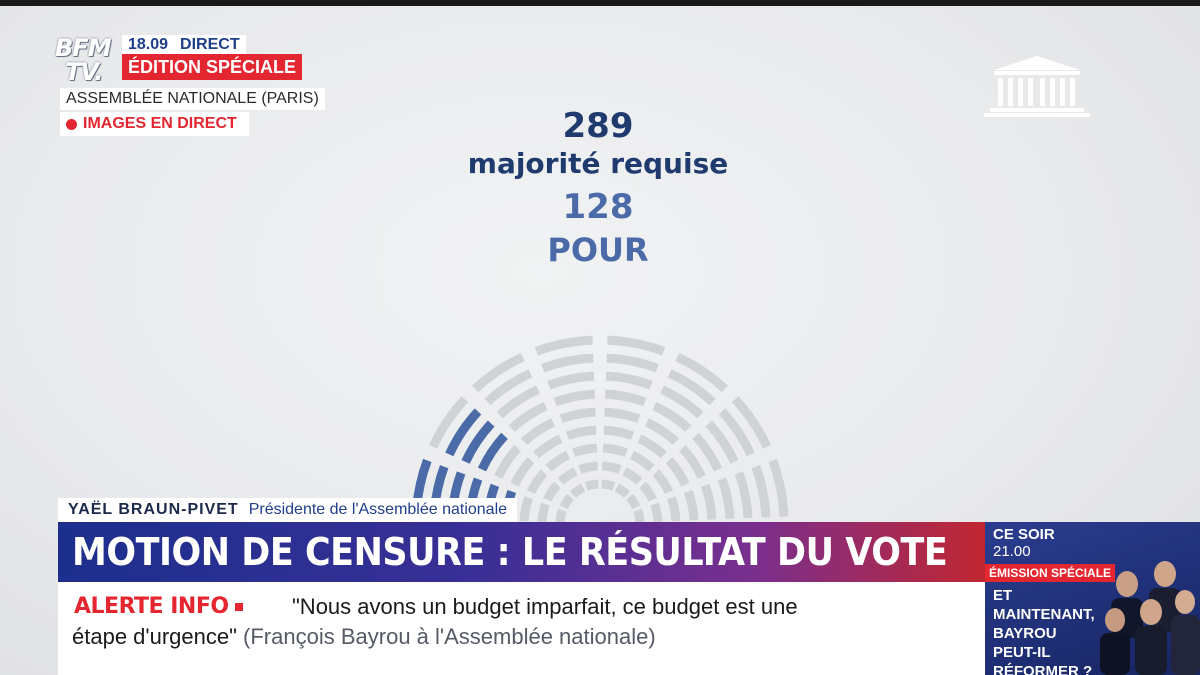 This screenshot has width=1200, height=675. What do you see at coordinates (84, 72) in the screenshot?
I see `logo-line-2: TV.` at bounding box center [84, 72].